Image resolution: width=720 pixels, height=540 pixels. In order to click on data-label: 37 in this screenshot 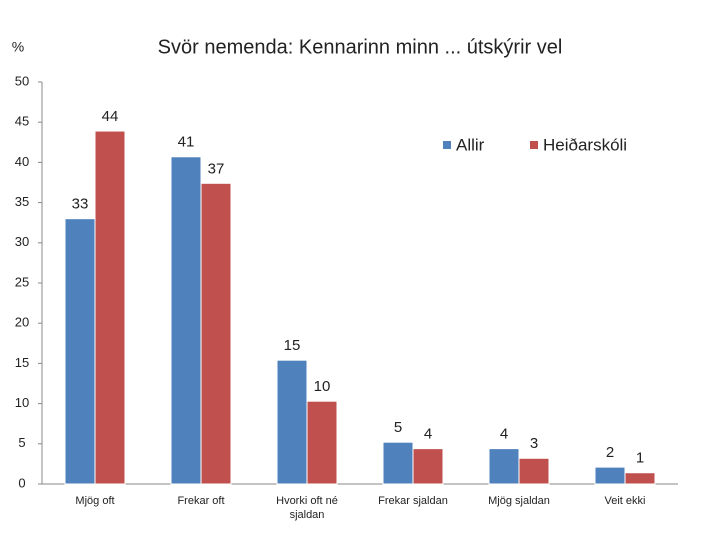, I will do `click(216, 168)`.